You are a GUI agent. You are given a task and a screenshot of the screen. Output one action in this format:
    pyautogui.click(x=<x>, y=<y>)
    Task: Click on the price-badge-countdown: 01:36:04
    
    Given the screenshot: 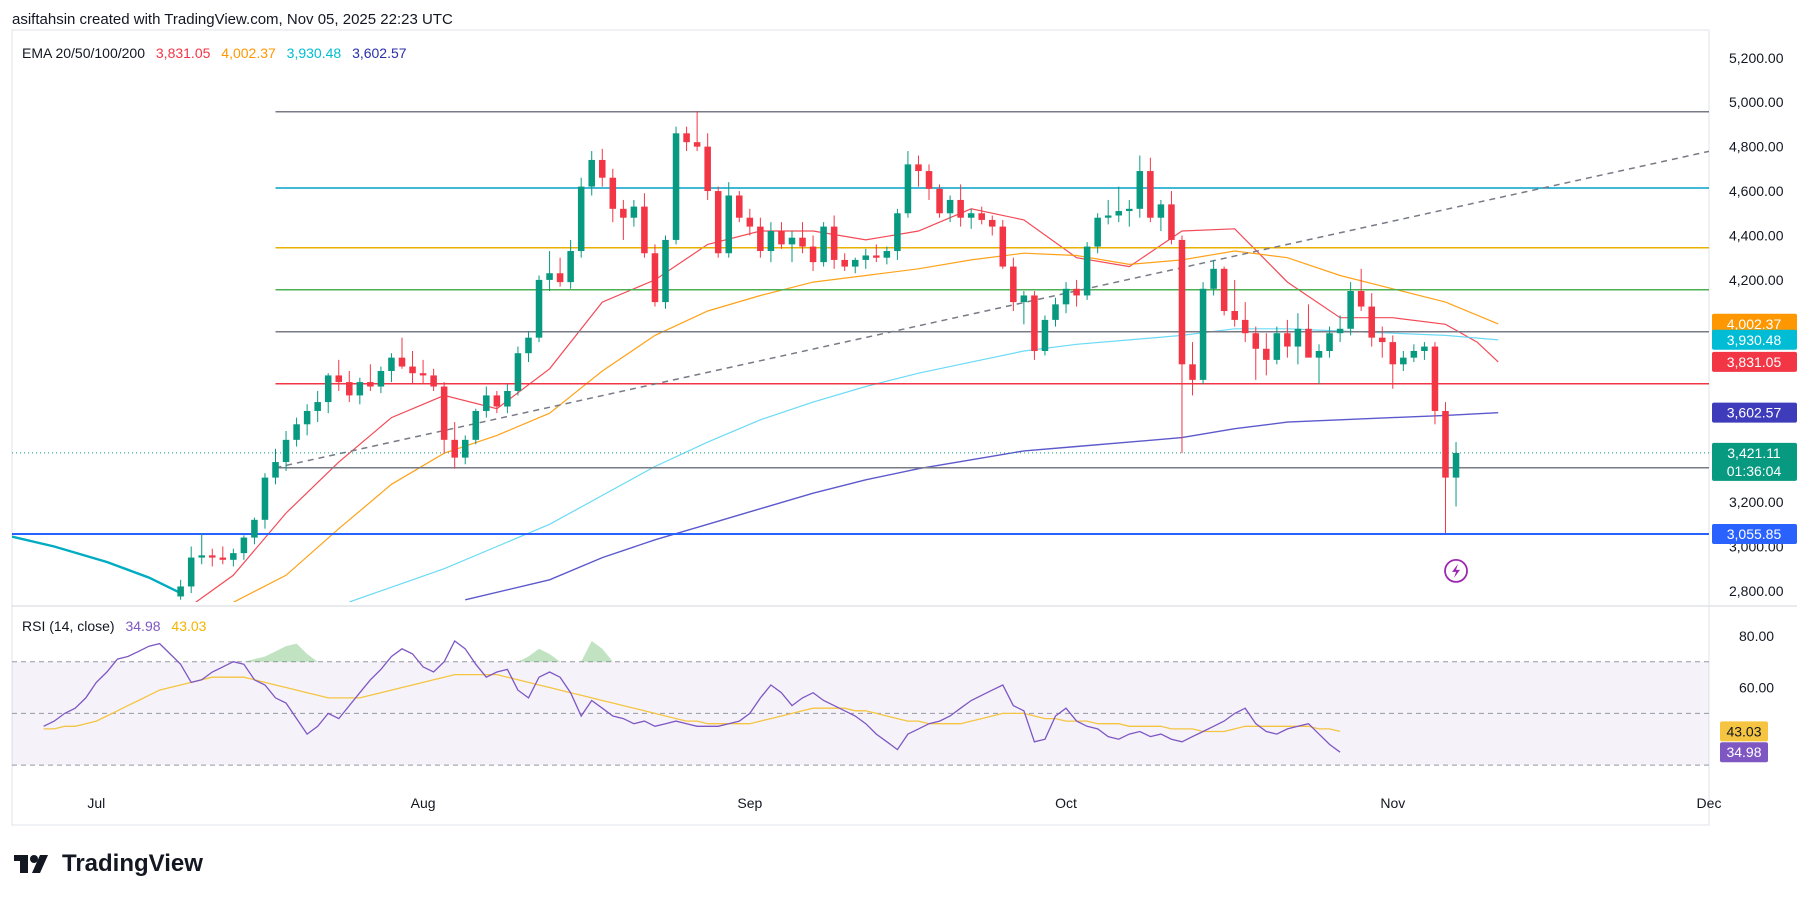 What is the action you would take?
    pyautogui.click(x=1754, y=471)
    